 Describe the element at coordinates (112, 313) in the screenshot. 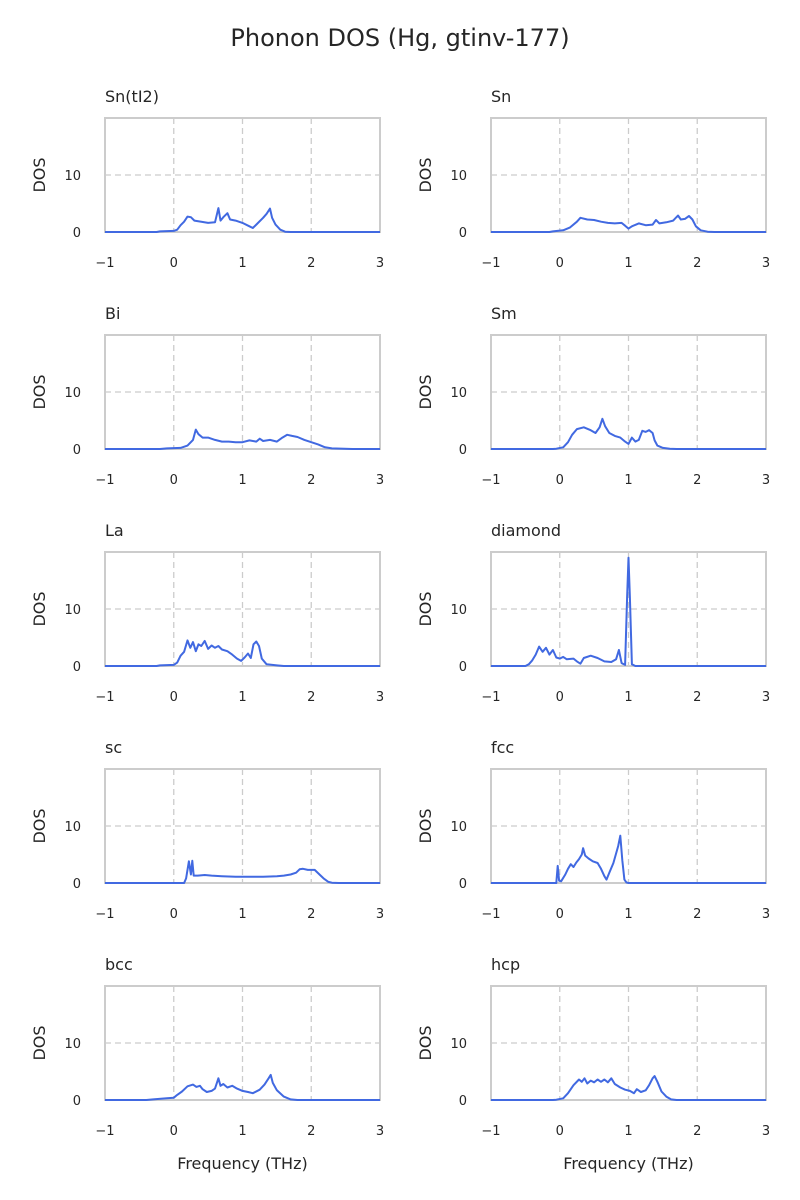

I see `subplot-title: Bi` at that location.